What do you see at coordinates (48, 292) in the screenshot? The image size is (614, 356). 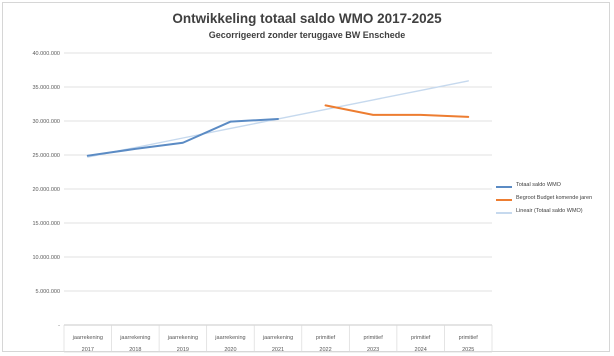 I see `y-tick-label: 5.000.000` at bounding box center [48, 292].